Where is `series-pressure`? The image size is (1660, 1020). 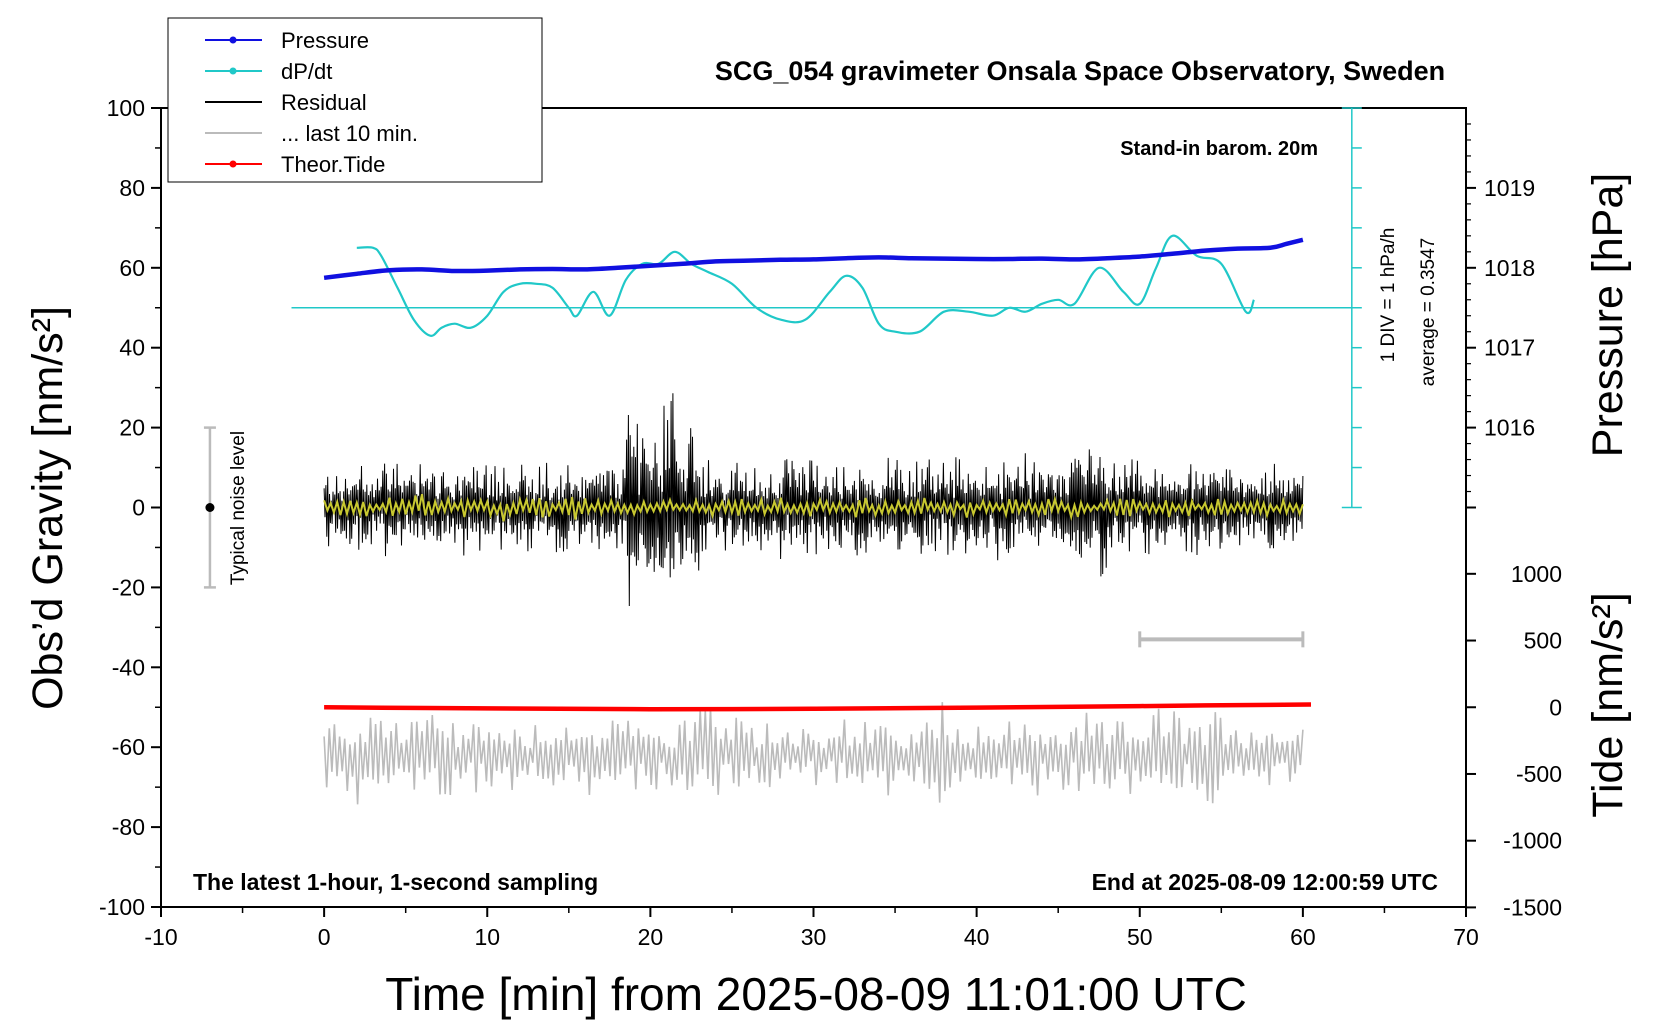
series-pressure is located at coordinates (813, 259).